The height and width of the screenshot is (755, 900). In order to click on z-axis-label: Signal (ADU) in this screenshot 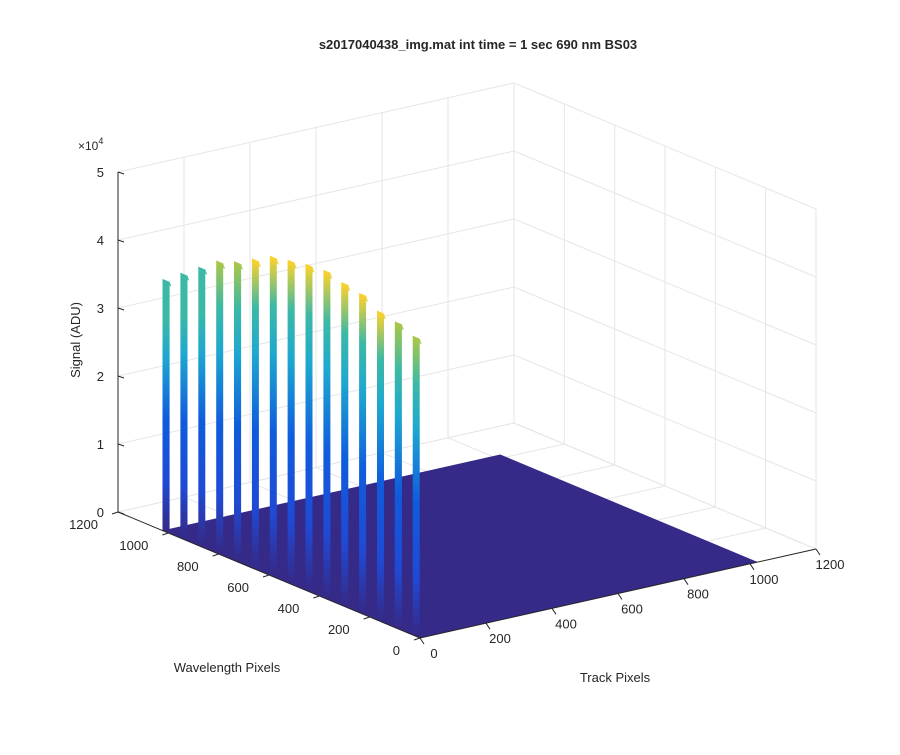, I will do `click(75, 340)`.